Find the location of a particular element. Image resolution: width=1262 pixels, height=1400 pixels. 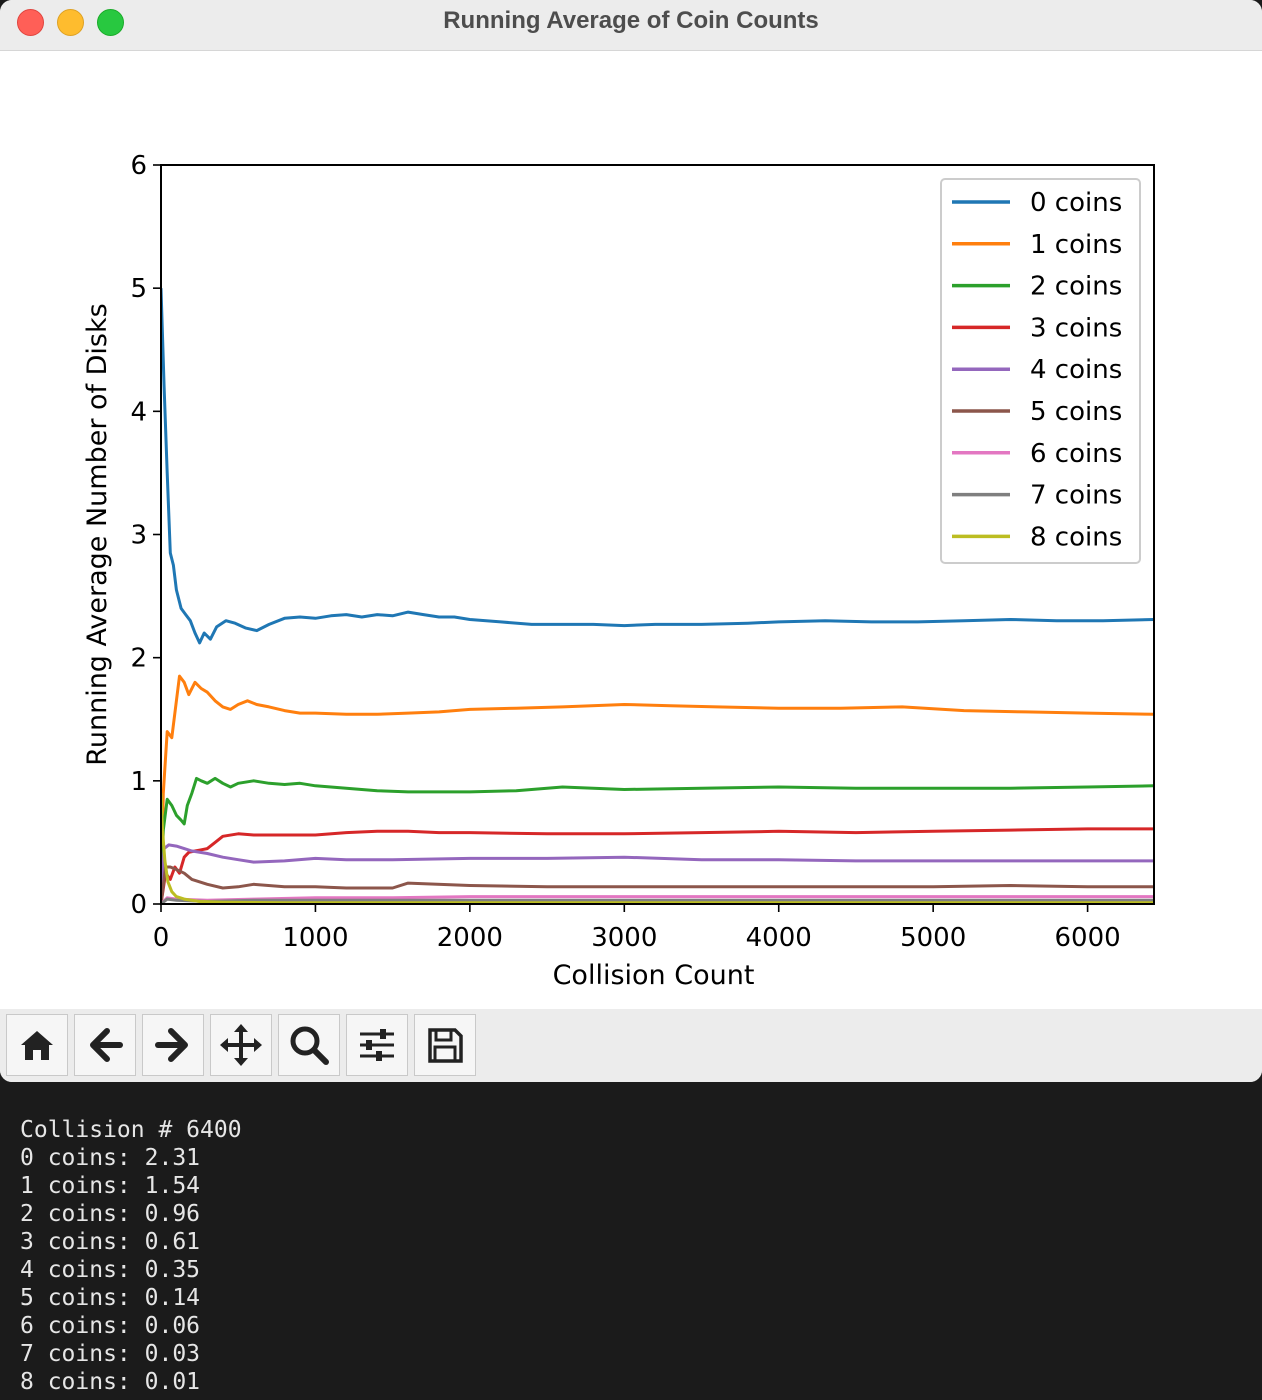

legend-label-3: 3 coins is located at coordinates (1076, 328).